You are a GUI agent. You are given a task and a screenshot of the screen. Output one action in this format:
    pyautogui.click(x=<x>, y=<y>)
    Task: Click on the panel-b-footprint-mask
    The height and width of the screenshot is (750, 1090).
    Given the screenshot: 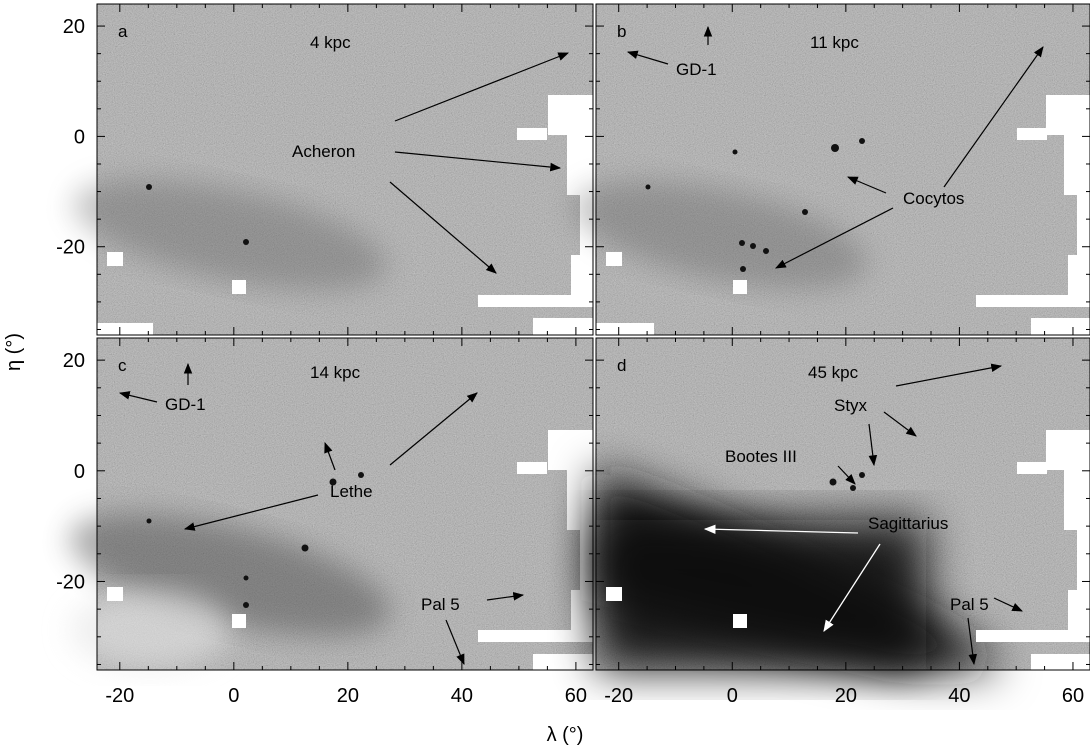 What is the action you would take?
    pyautogui.click(x=843, y=215)
    